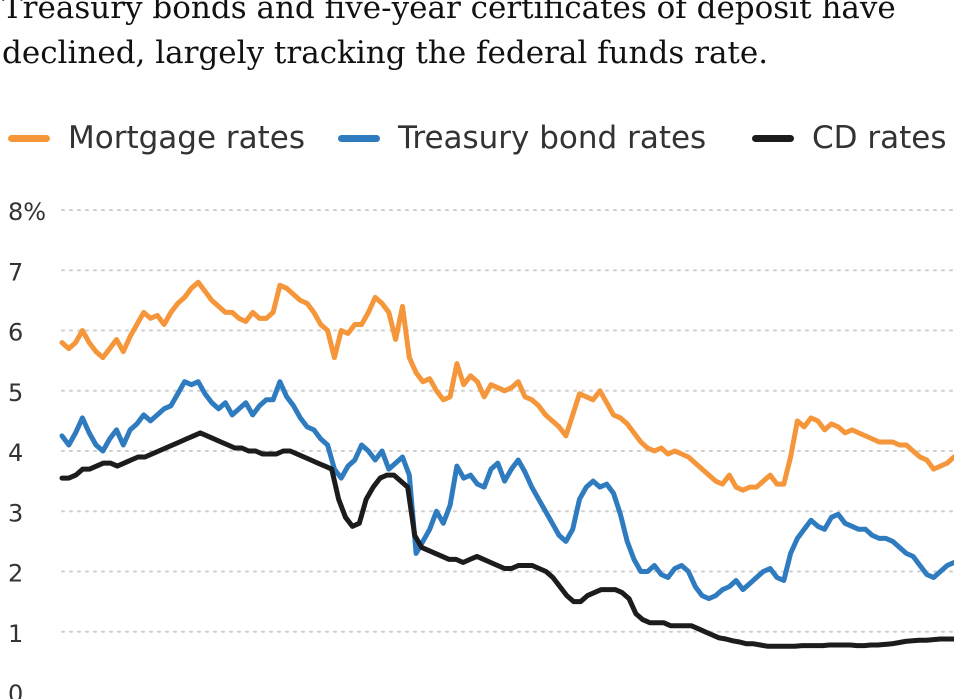  I want to click on y-tick-label: 1, so click(15, 634).